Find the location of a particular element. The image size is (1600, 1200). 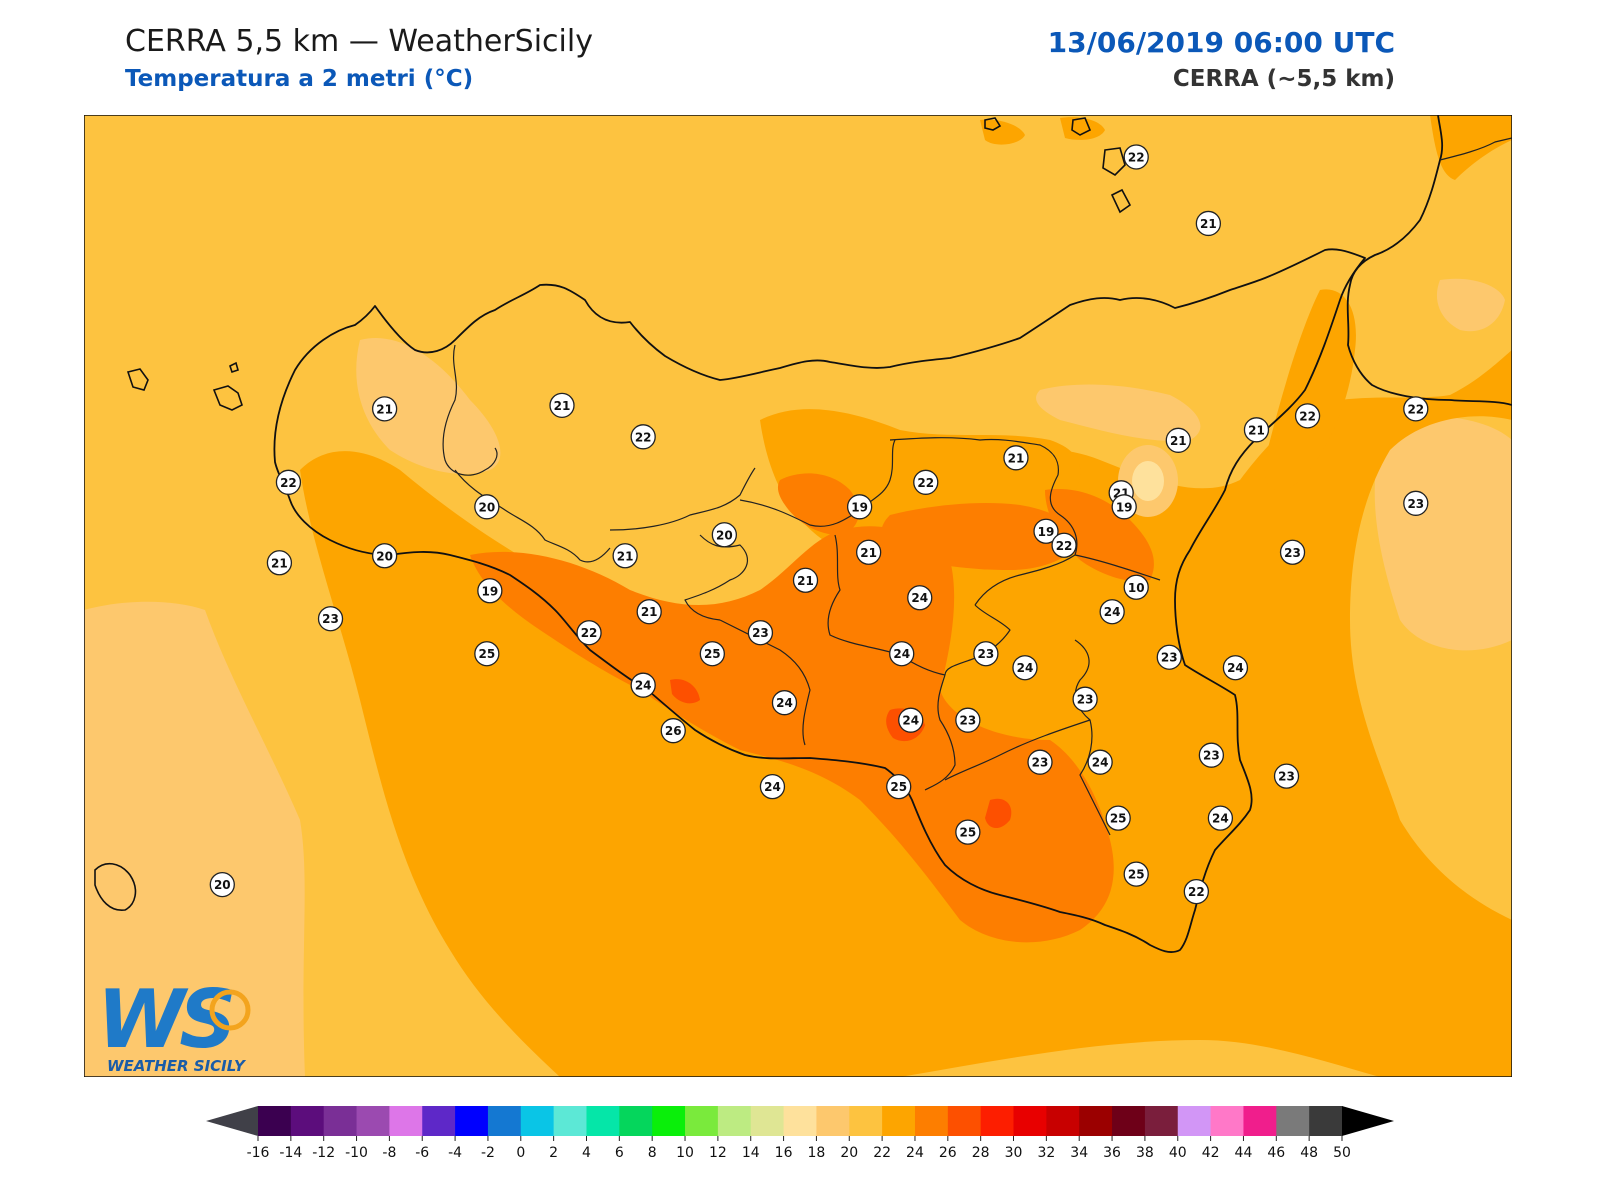

weathersicily-logo: WS WEATHER SICILY is located at coordinates (174, 1024).